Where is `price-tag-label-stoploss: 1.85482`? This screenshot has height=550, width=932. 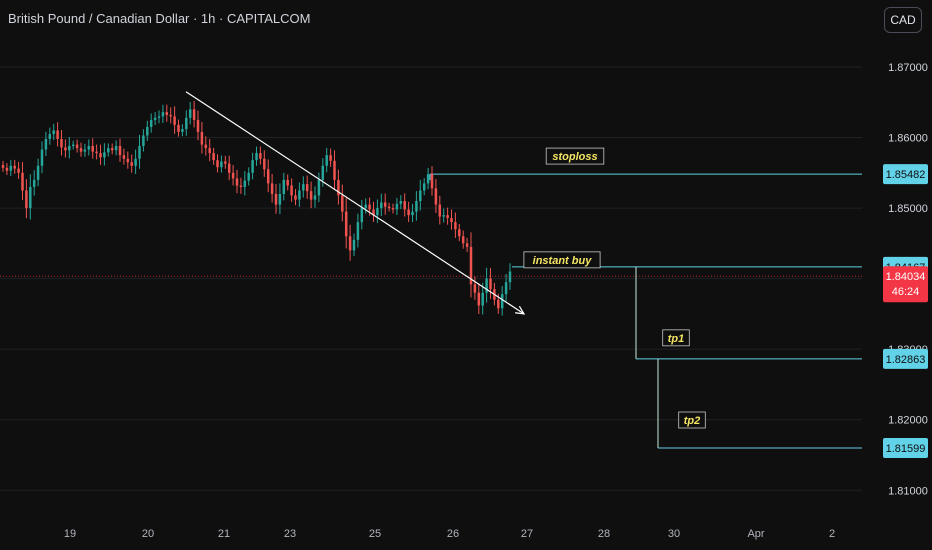
price-tag-label-stoploss: 1.85482 is located at coordinates (906, 175).